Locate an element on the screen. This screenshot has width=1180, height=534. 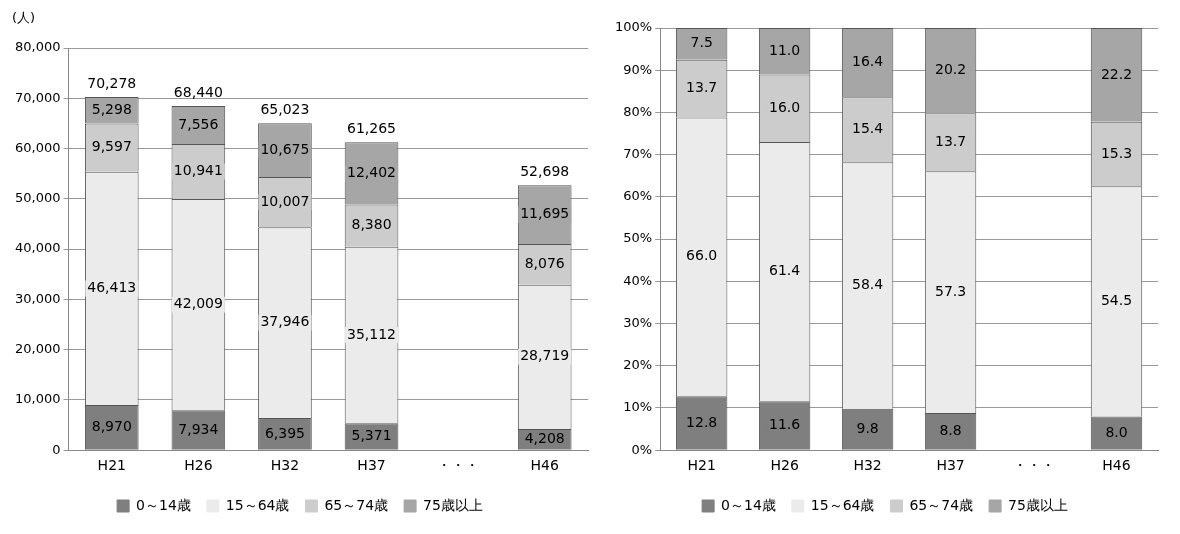
y-axis-title: (人) is located at coordinates (24, 17).